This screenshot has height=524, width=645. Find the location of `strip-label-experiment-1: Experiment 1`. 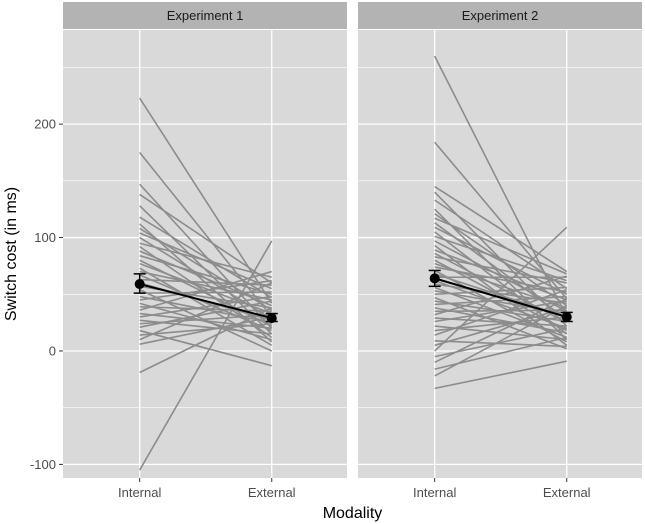

strip-label-experiment-1: Experiment 1 is located at coordinates (205, 15).